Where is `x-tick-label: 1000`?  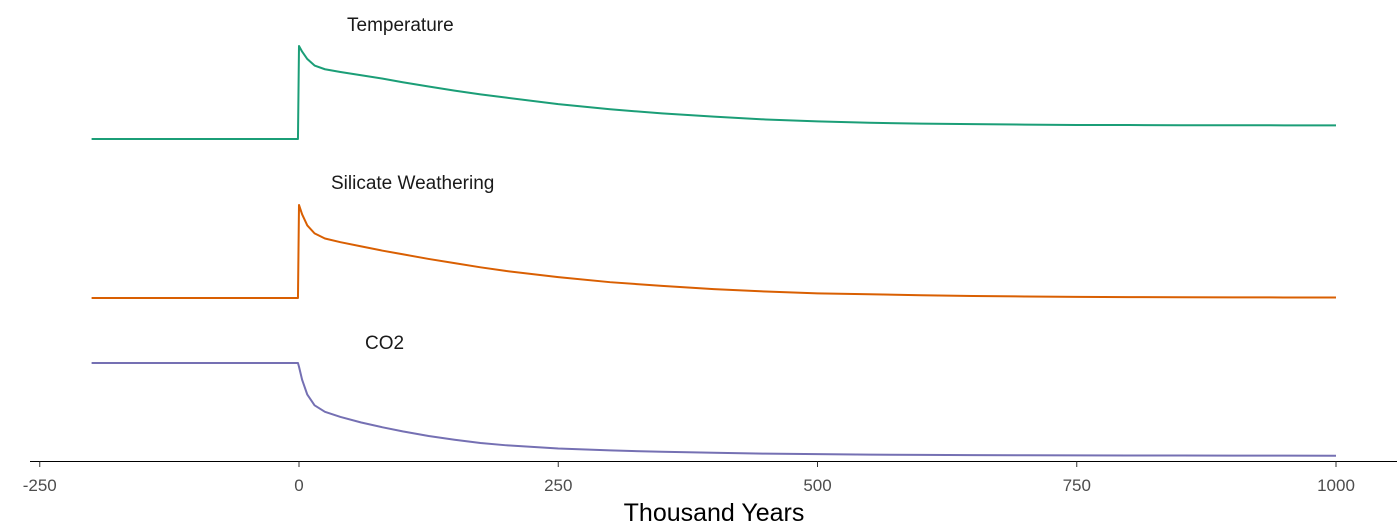
x-tick-label: 1000 is located at coordinates (1336, 485).